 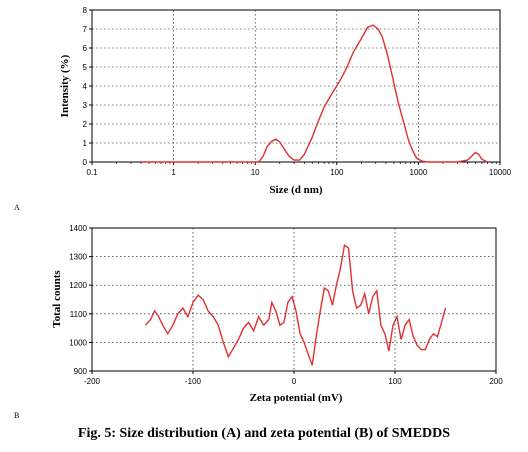 I want to click on x-ticks-b: -200 -100 0 100 200, so click(x=293, y=378).